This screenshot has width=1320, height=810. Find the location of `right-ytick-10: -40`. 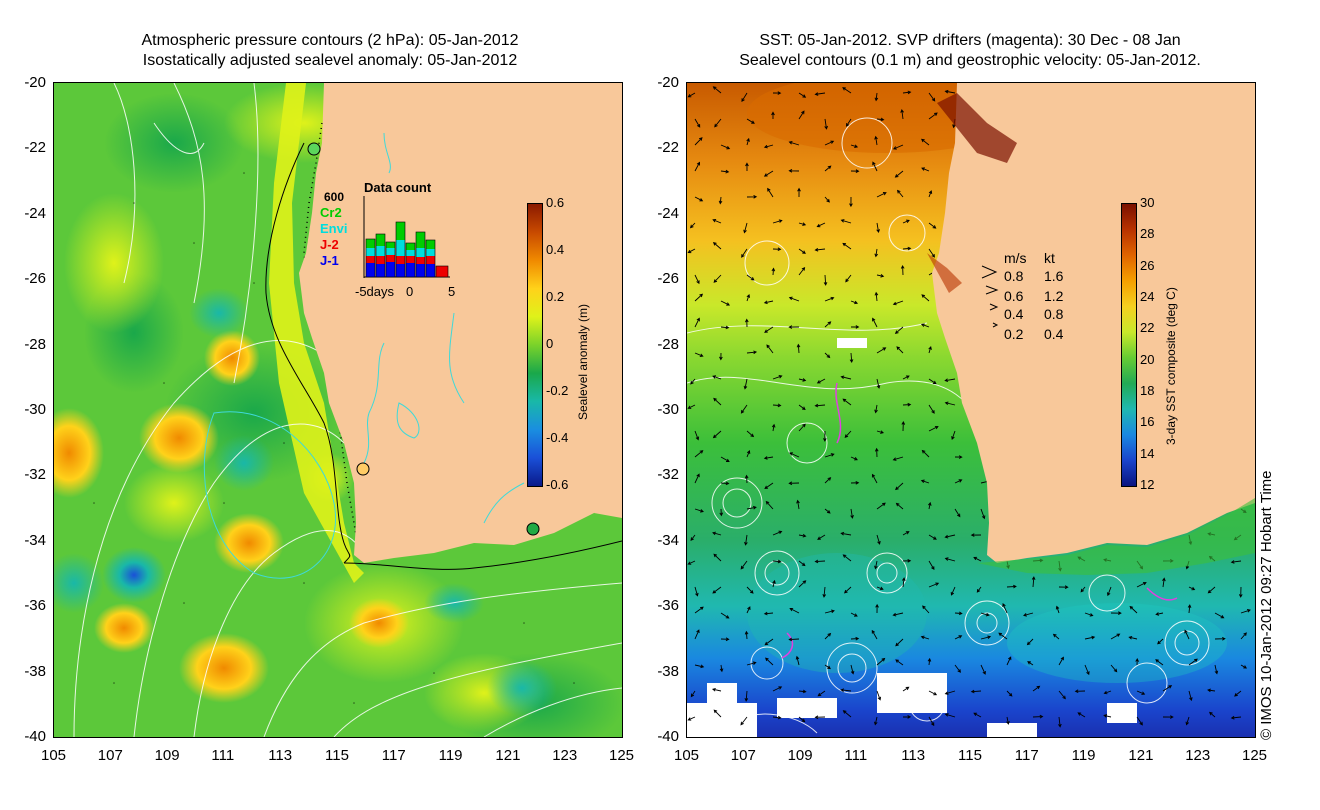

right-ytick-10: -40 is located at coordinates (668, 736).